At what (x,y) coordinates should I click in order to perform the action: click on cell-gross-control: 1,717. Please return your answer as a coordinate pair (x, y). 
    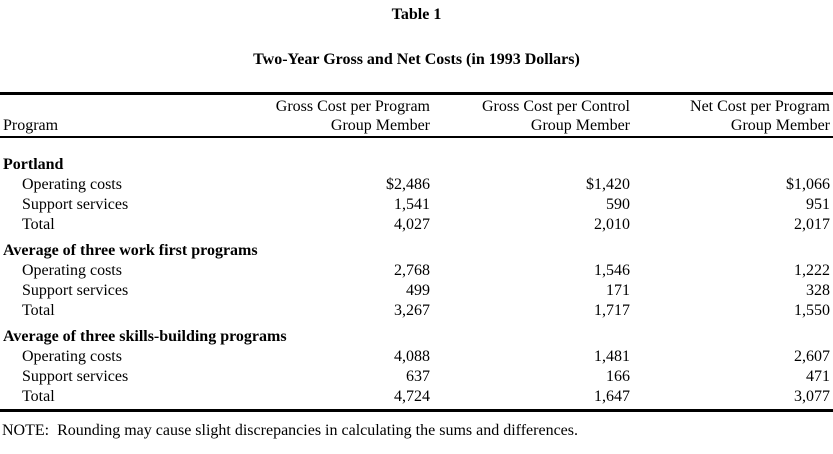
    Looking at the image, I should click on (612, 310).